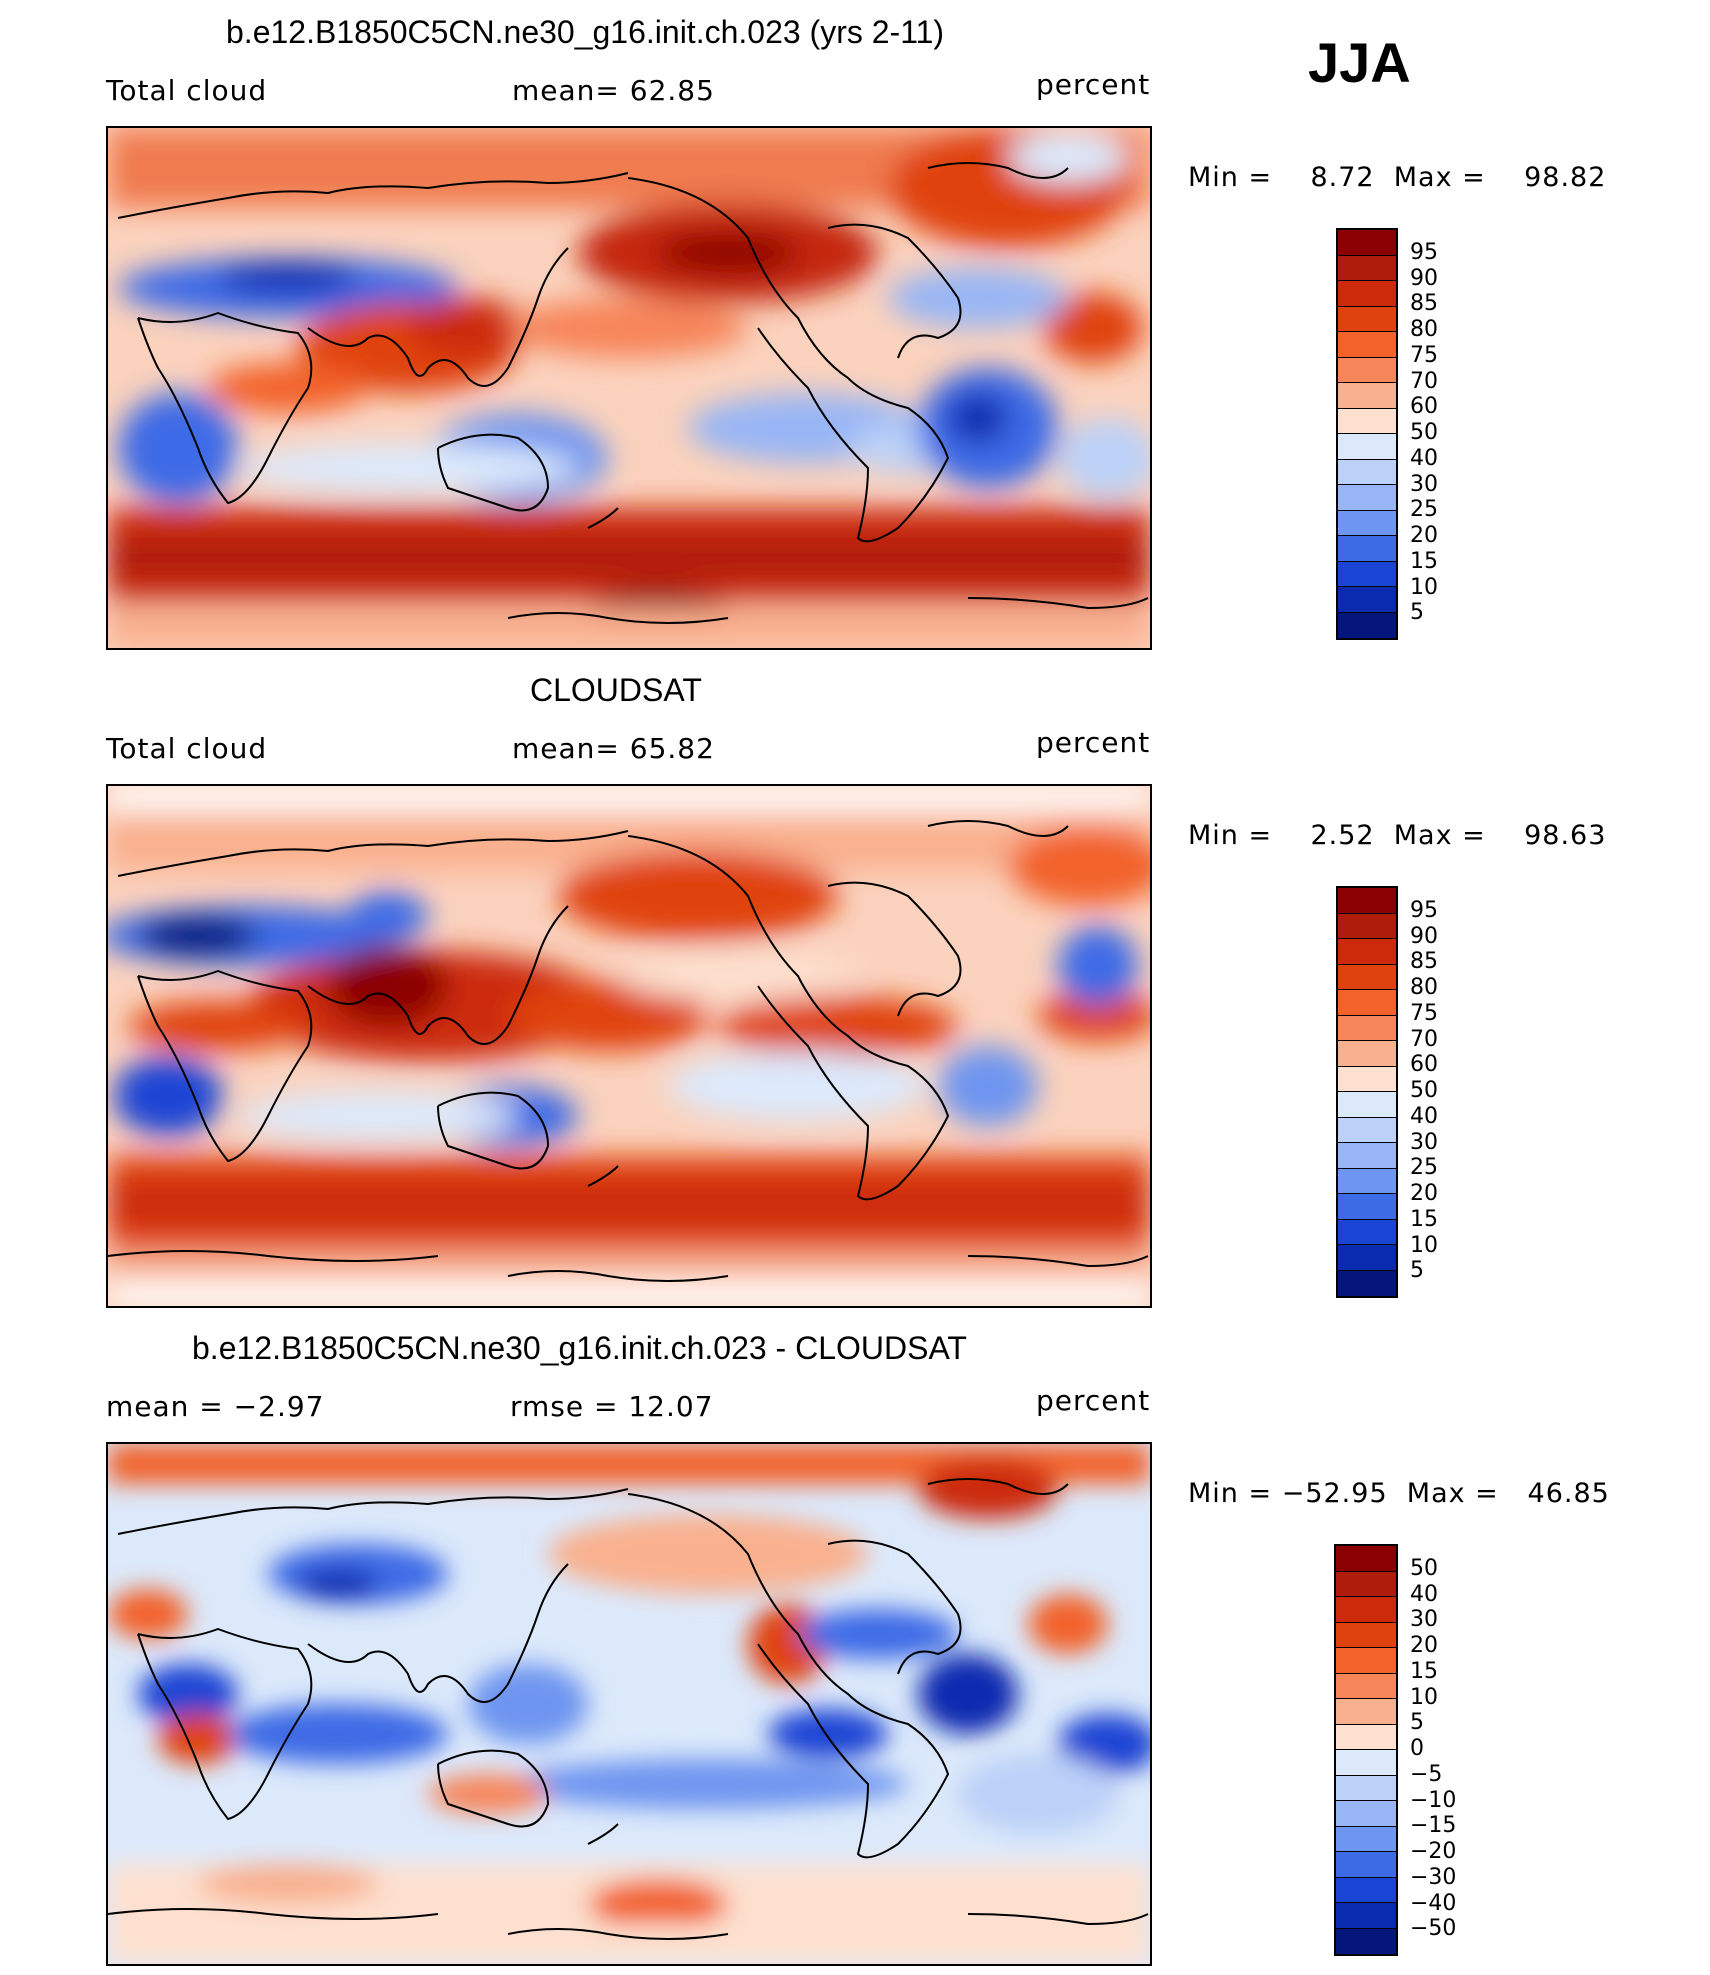  Describe the element at coordinates (1417, 1748) in the screenshot. I see `colorbar-tick-label: 0` at that location.